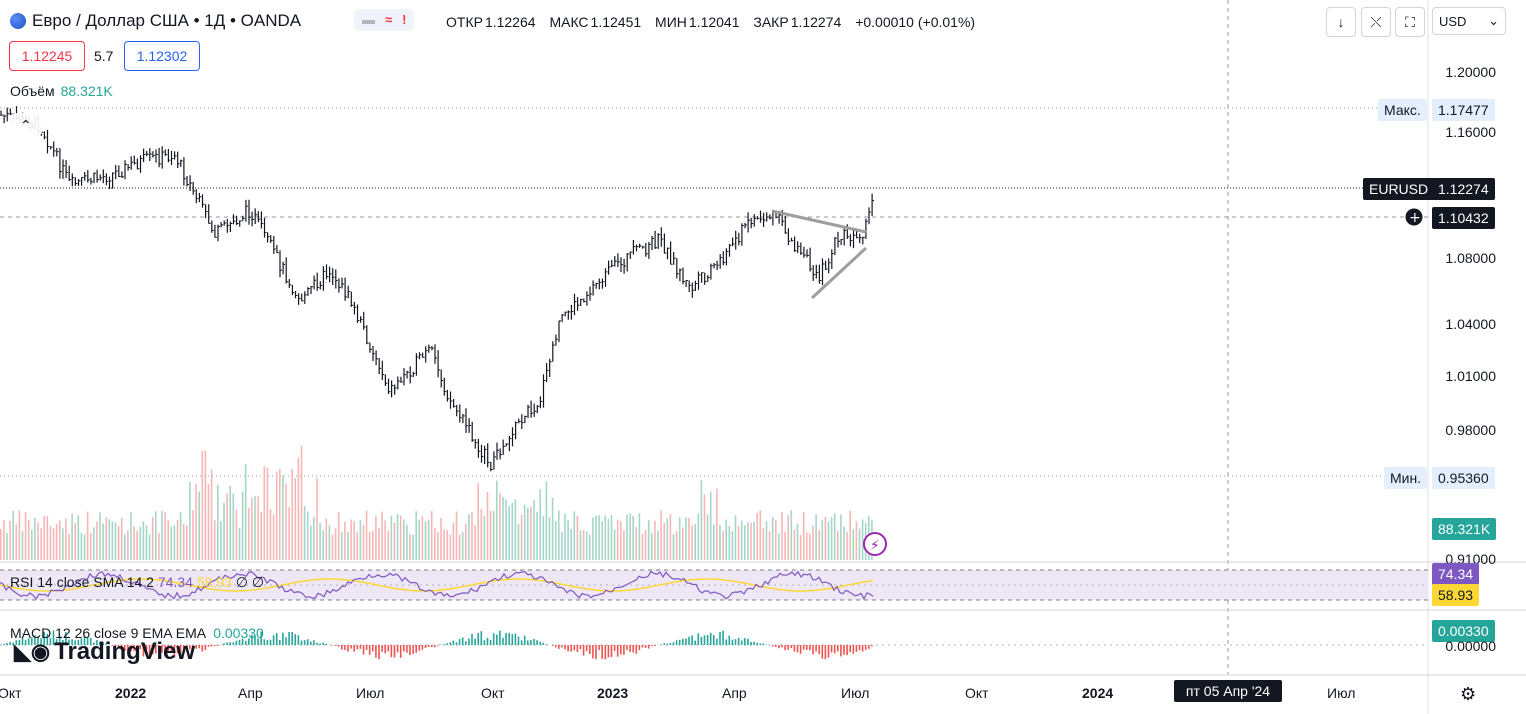  Describe the element at coordinates (1469, 21) in the screenshot. I see `currency-select: USD ⌄` at that location.